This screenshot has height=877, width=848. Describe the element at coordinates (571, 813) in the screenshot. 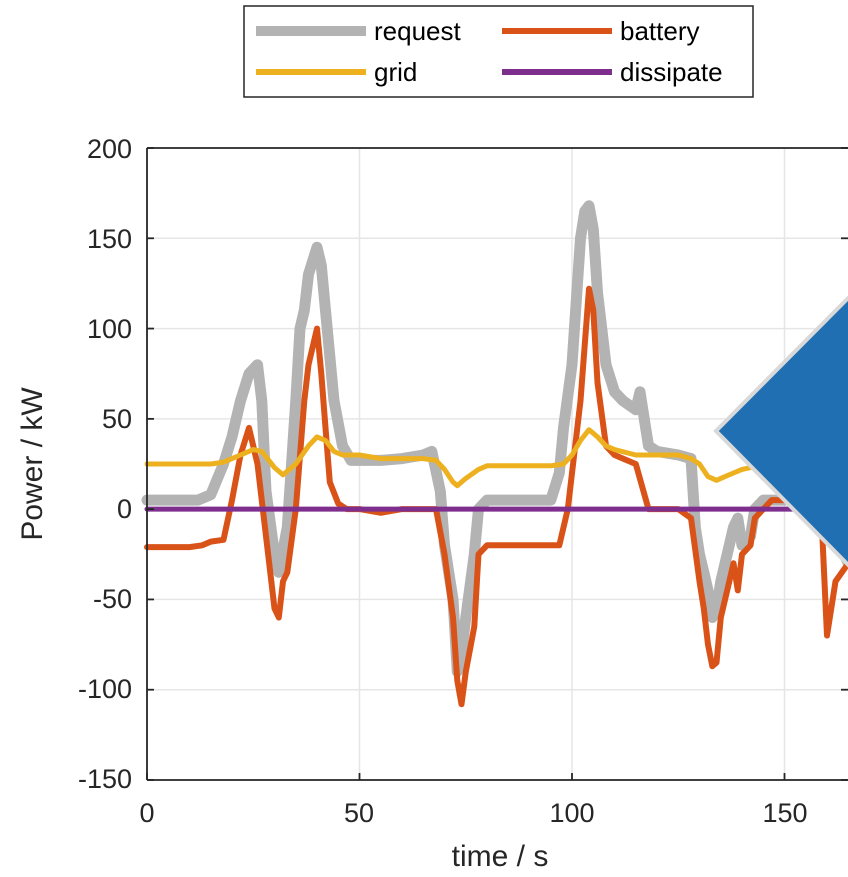

I see `x-tick-label: 100` at that location.